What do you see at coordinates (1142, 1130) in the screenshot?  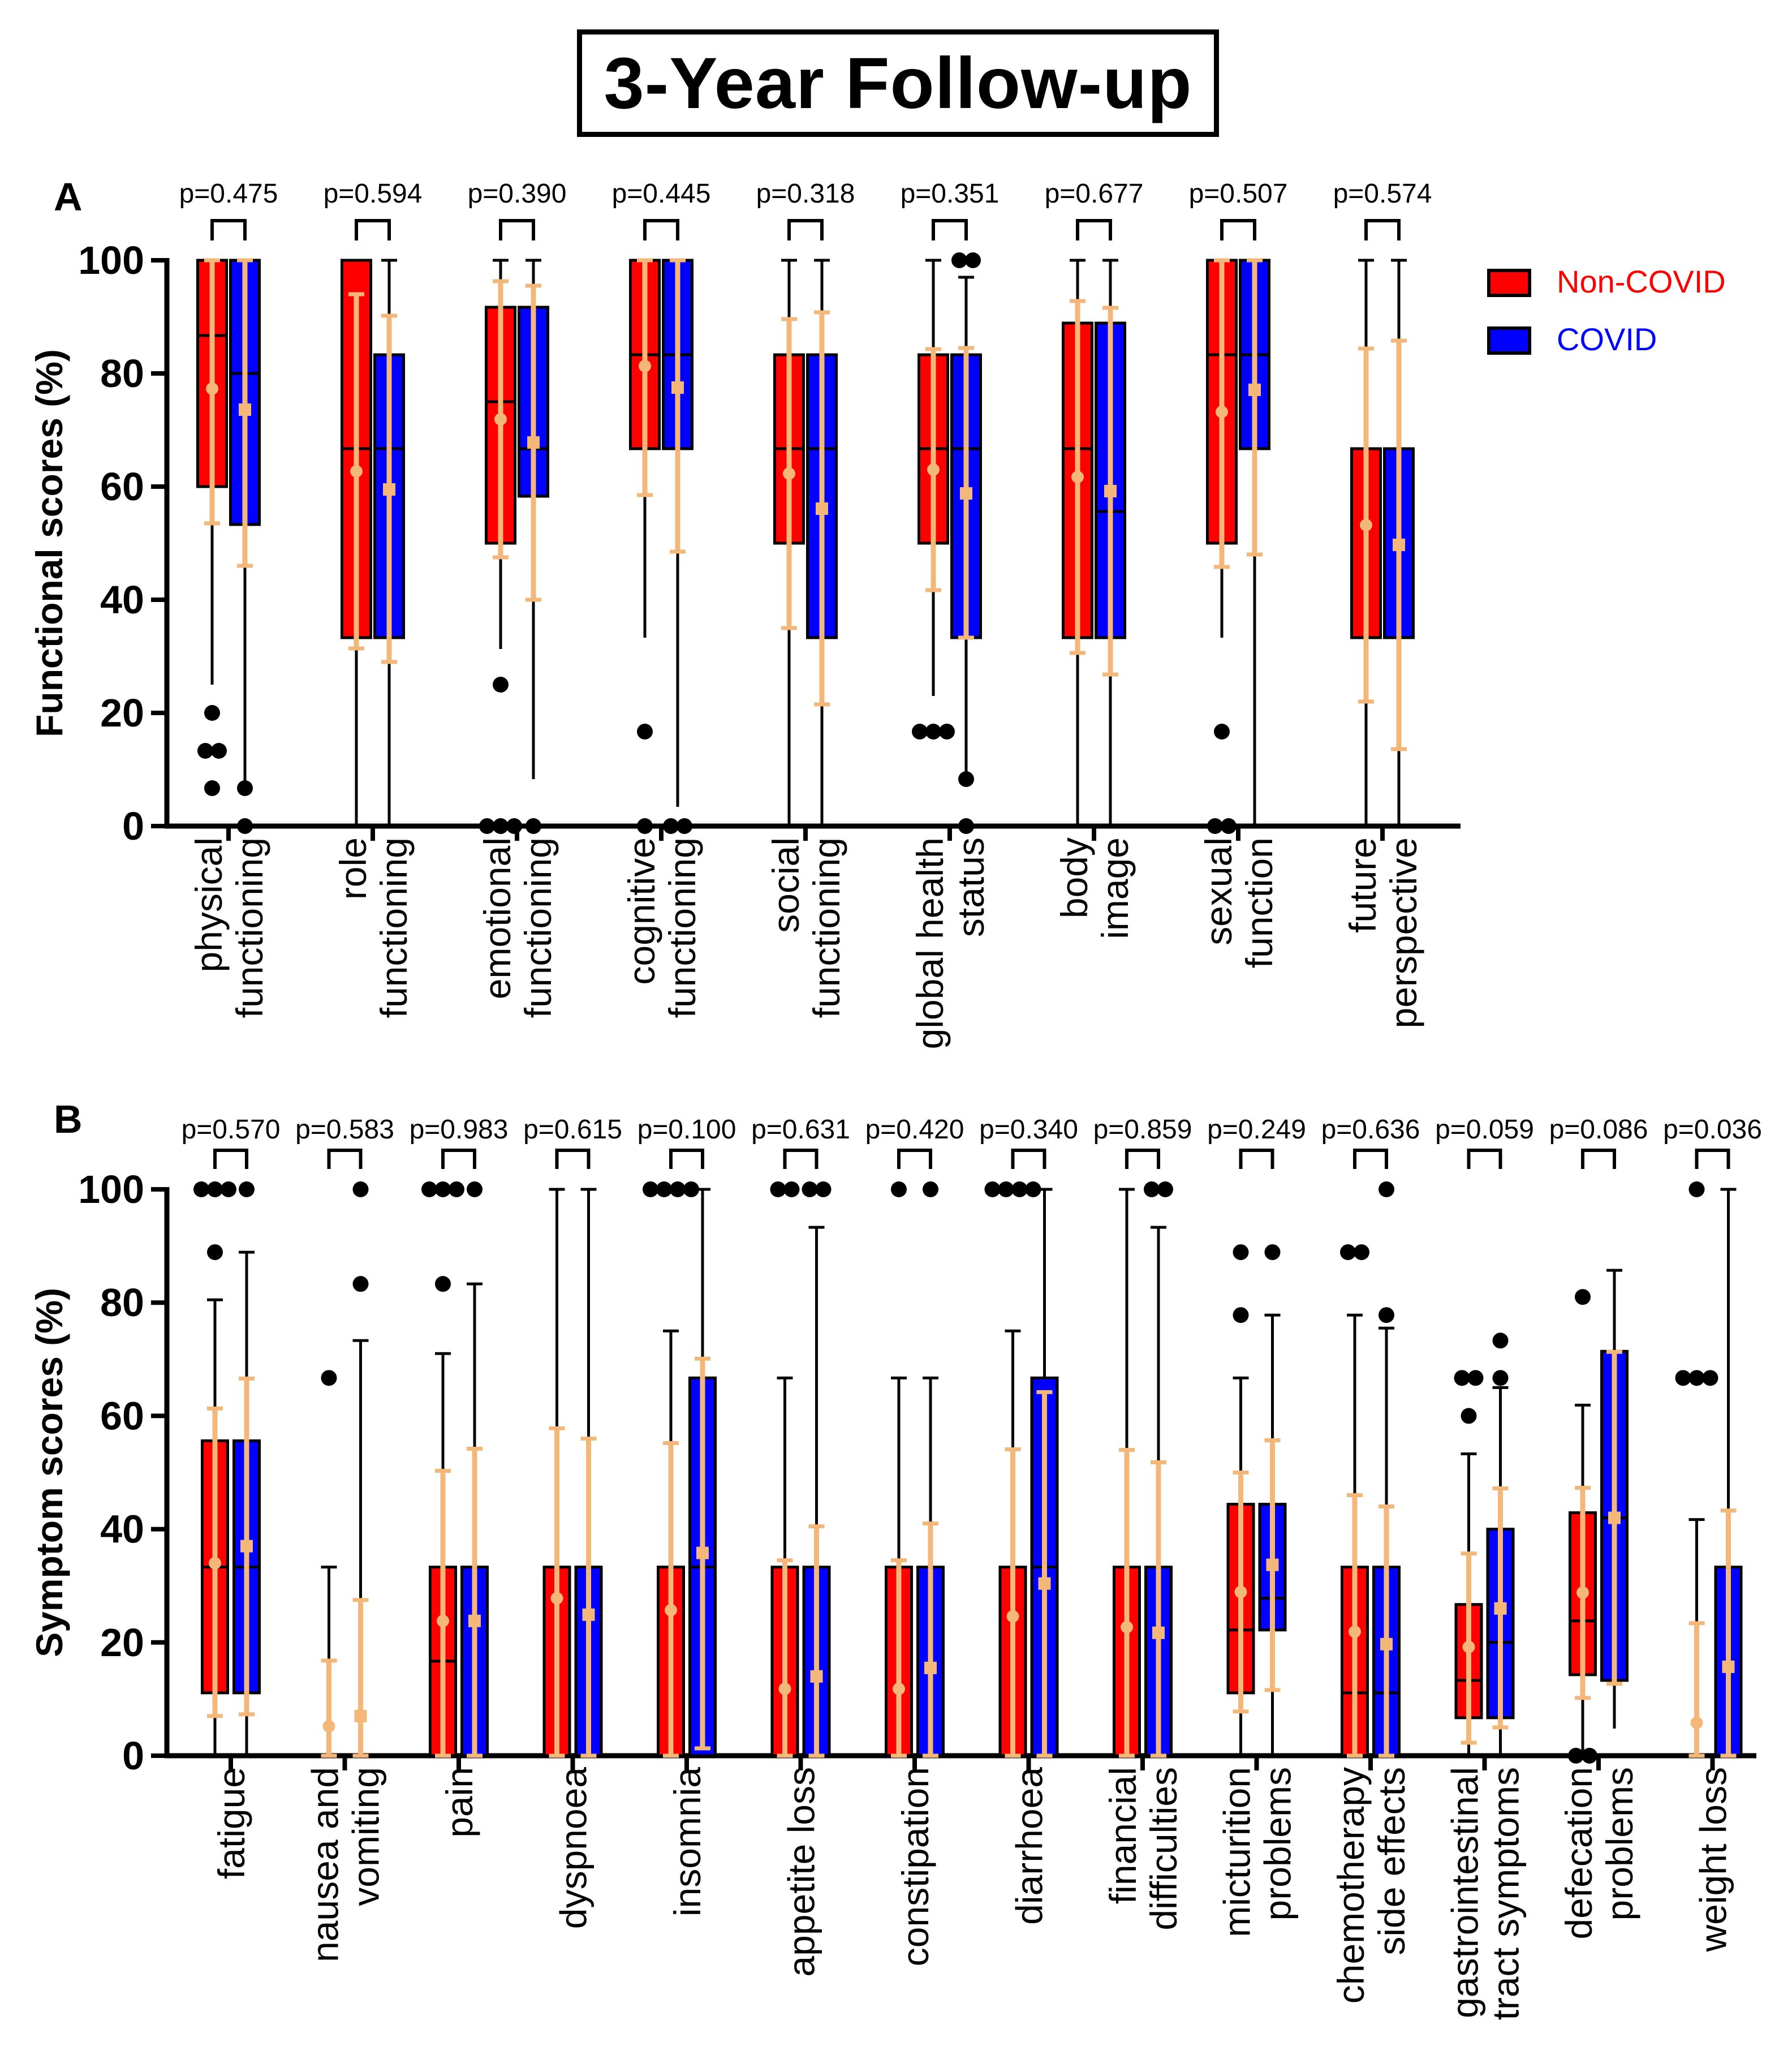 I see `p-value-label: p=0.859` at bounding box center [1142, 1130].